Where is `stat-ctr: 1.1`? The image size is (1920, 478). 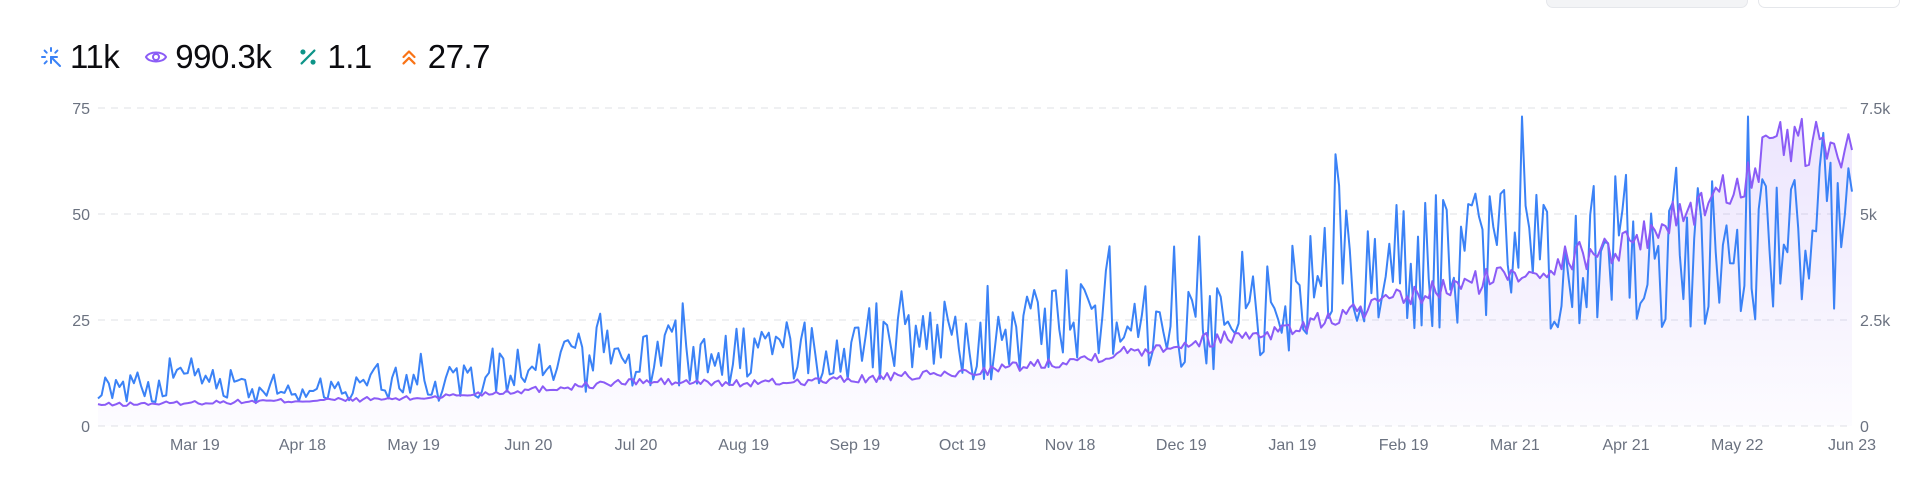 stat-ctr: 1.1 is located at coordinates (333, 56).